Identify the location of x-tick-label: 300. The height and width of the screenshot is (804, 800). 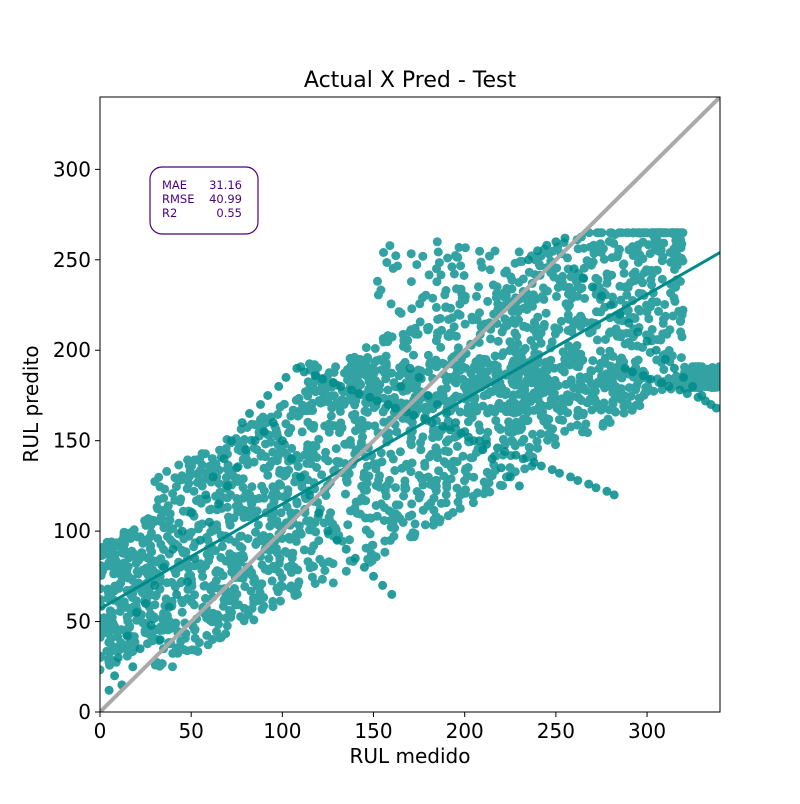
(647, 731).